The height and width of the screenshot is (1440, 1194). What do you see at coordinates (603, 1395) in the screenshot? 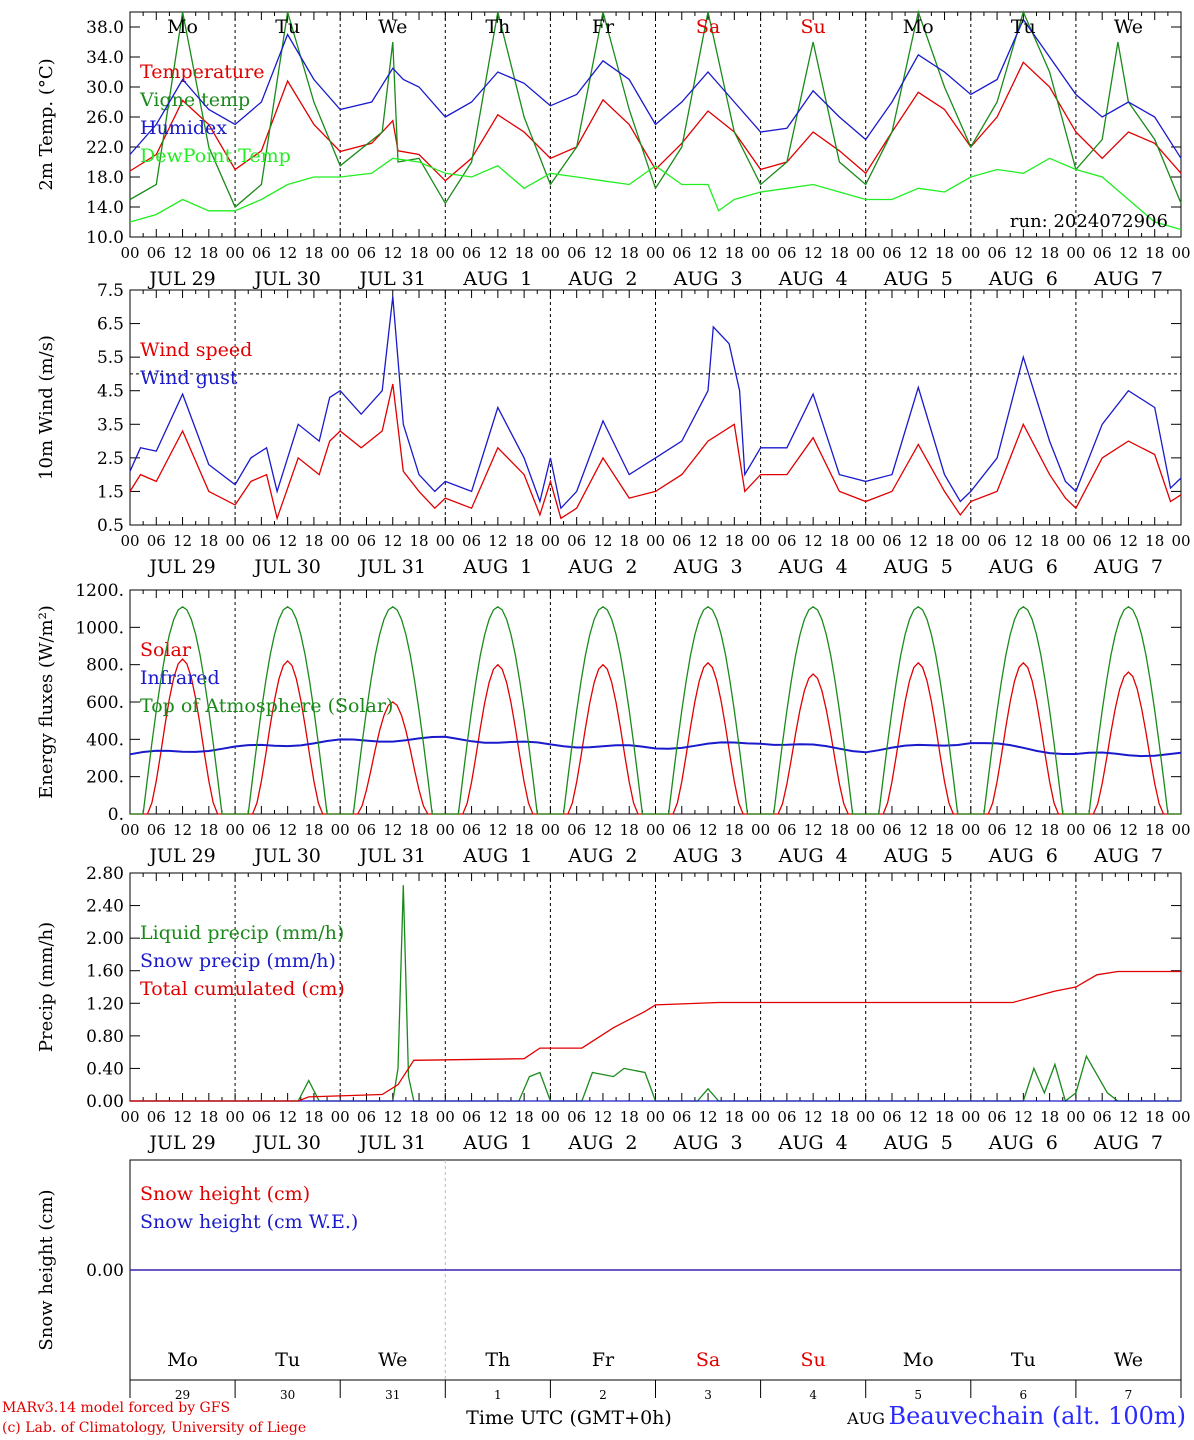
I see `day-number-label: 2` at bounding box center [603, 1395].